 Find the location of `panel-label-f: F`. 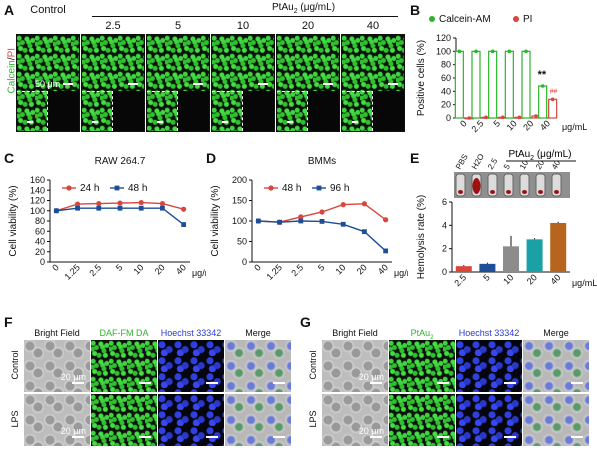

panel-label-f: F is located at coordinates (8, 322).